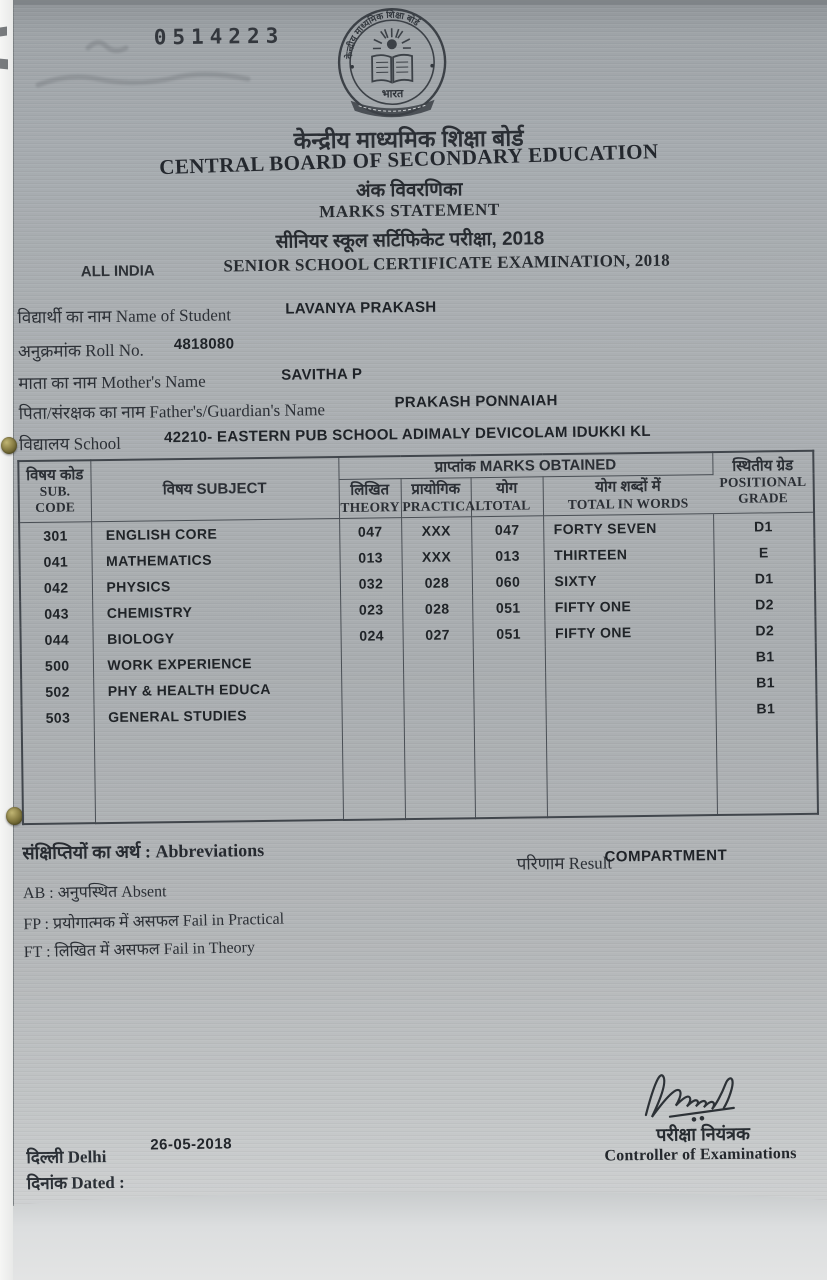  I want to click on torch-sun-icon, so click(391, 39).